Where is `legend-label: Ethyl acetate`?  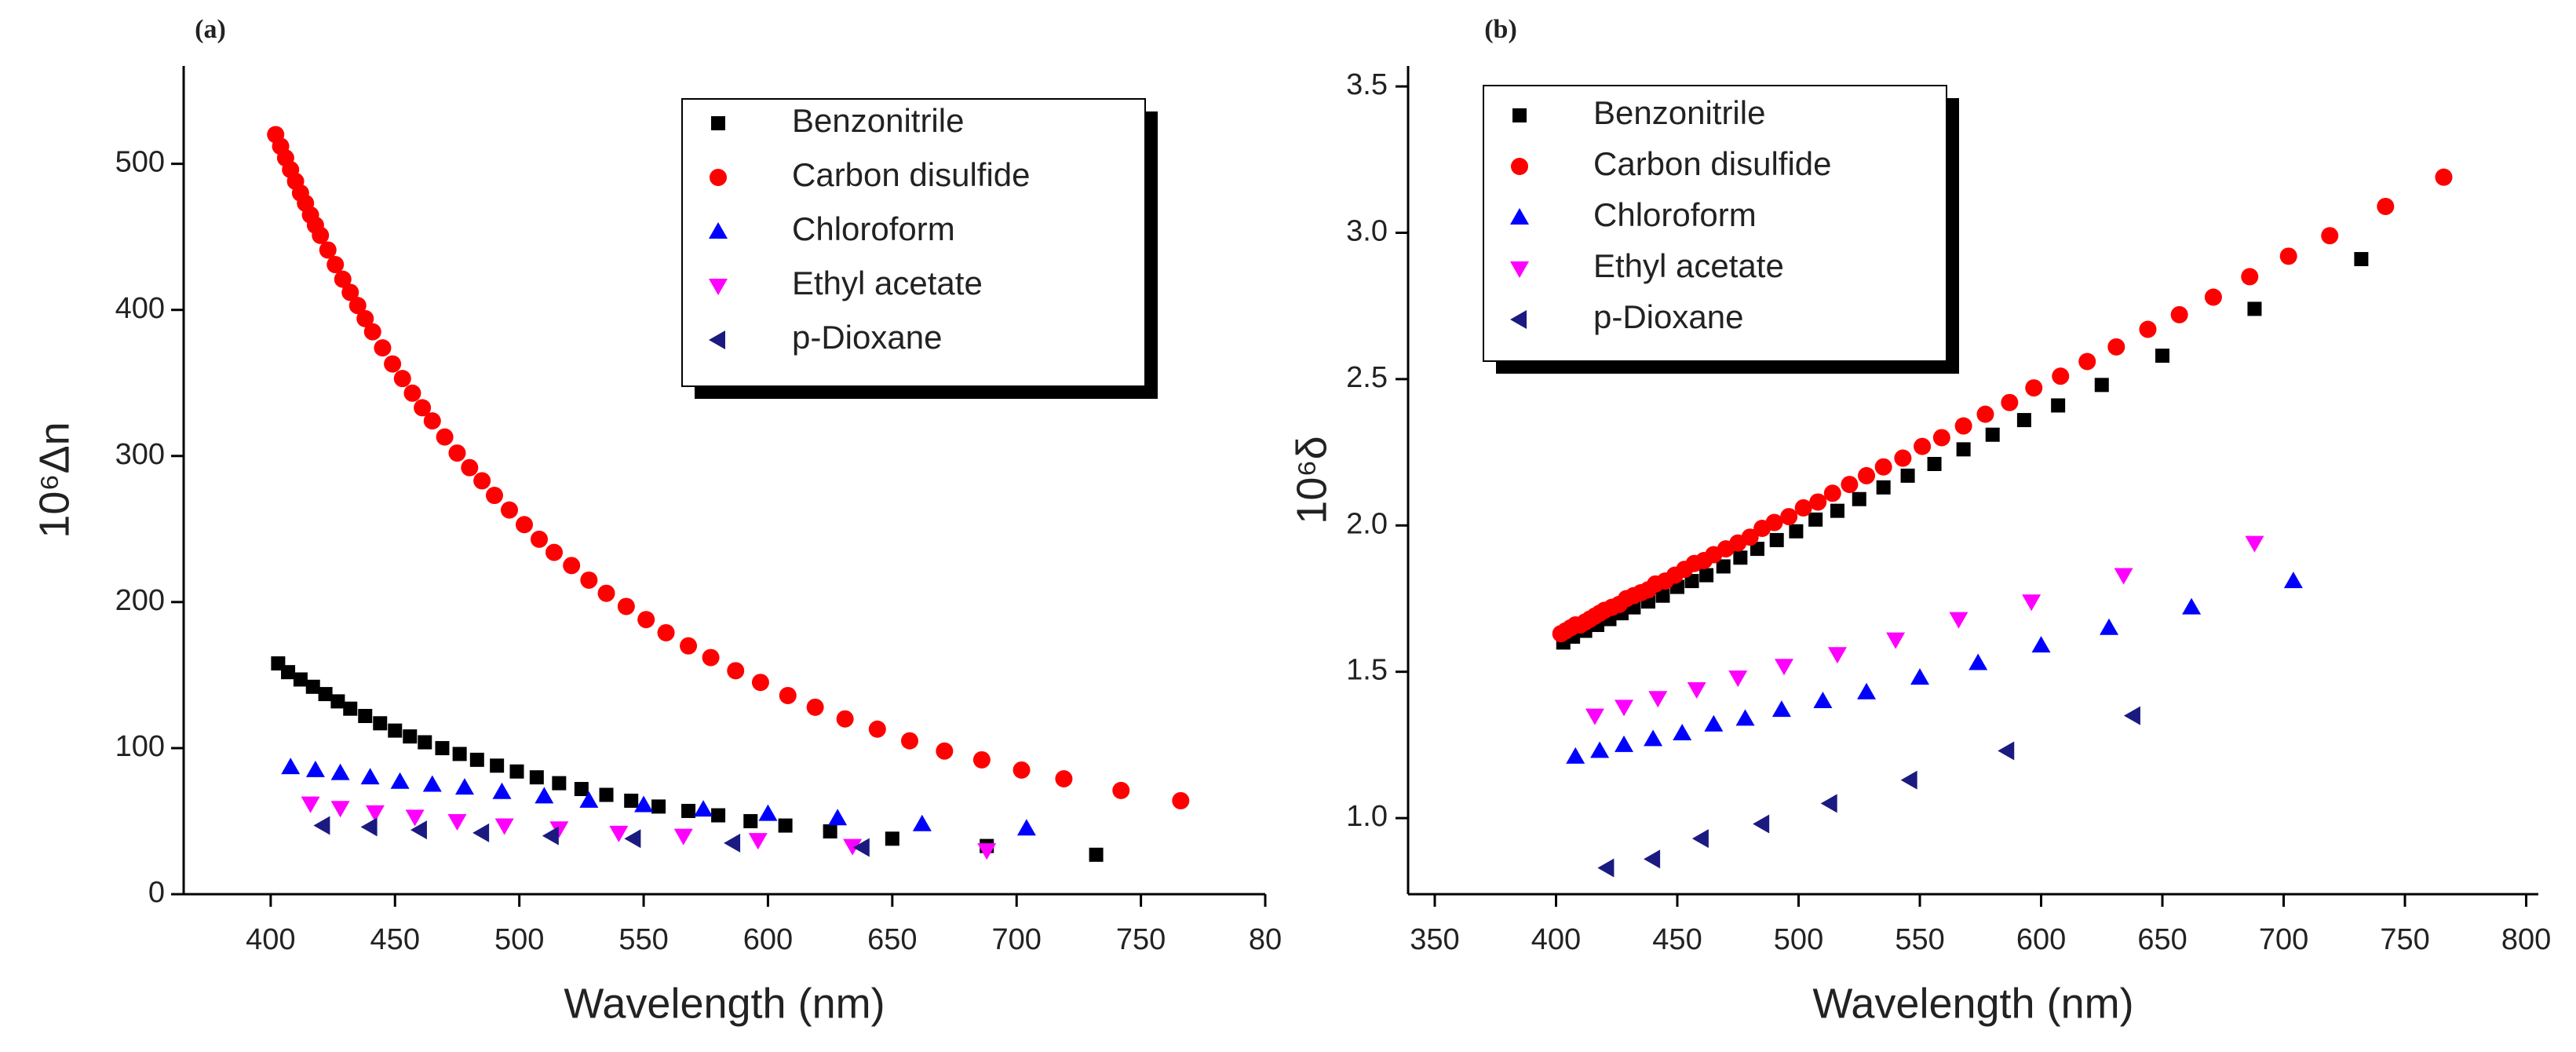
legend-label: Ethyl acetate is located at coordinates (887, 283).